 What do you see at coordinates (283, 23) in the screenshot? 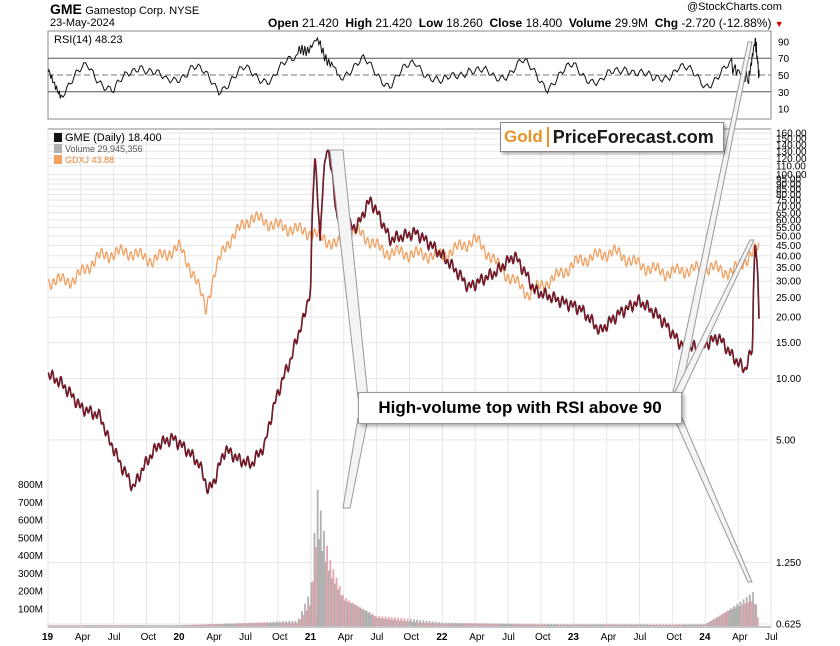
I see `open-label: Open` at bounding box center [283, 23].